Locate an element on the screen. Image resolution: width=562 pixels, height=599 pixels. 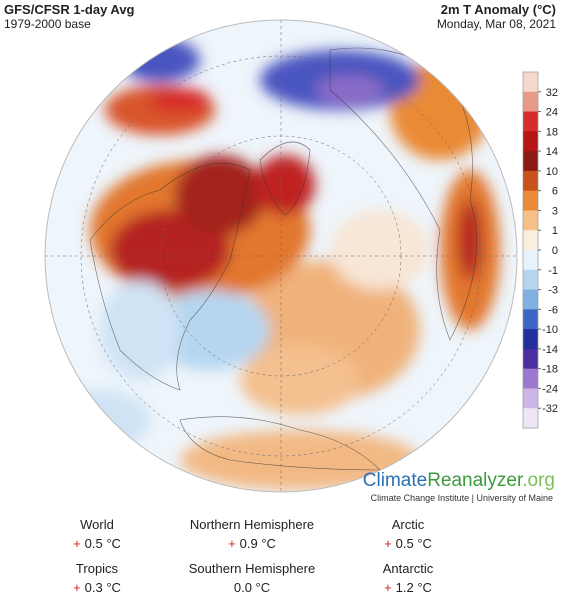
stat-label: Arctic is located at coordinates (408, 524).